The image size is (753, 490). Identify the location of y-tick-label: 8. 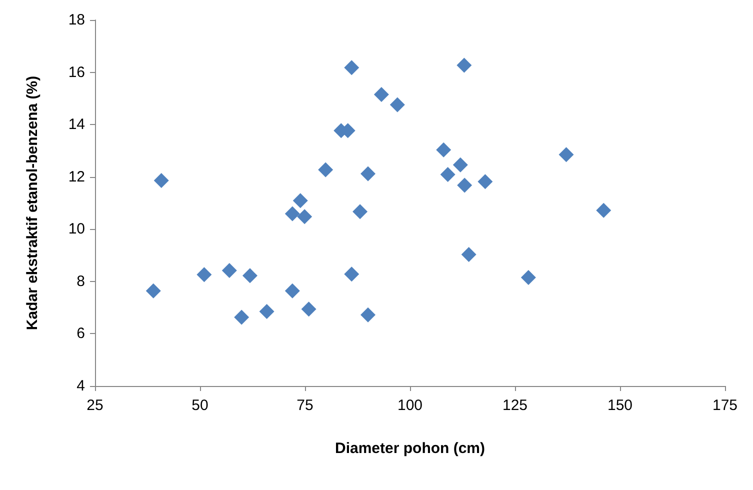
(80, 281).